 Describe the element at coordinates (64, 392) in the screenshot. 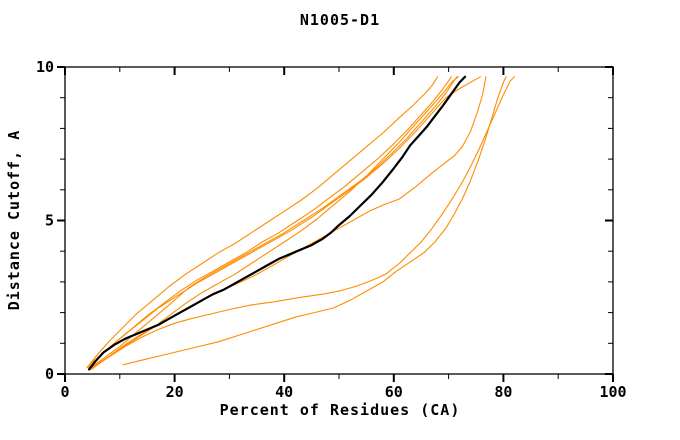

I see `x-tick-label: 0` at that location.